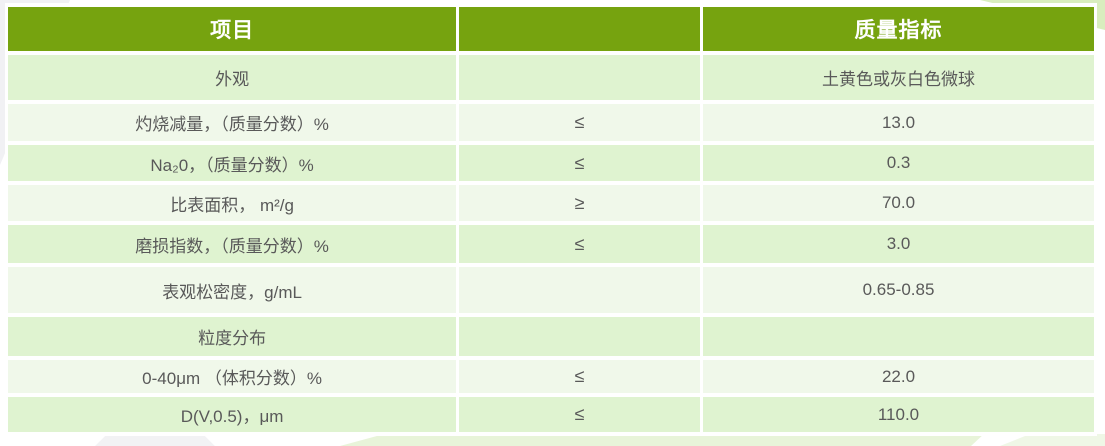  I want to click on table-row: 外观 土黄色或灰白色微球, so click(551, 77).